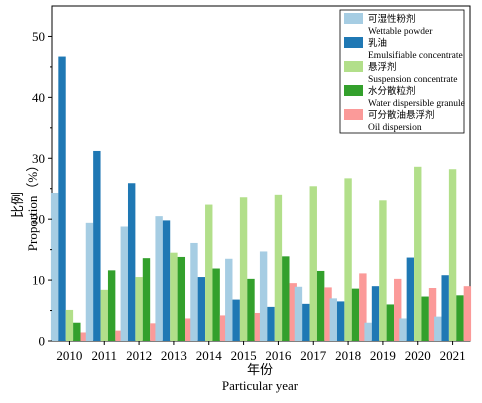 The height and width of the screenshot is (403, 482). I want to click on x-tick-label: 2017, so click(313, 355).